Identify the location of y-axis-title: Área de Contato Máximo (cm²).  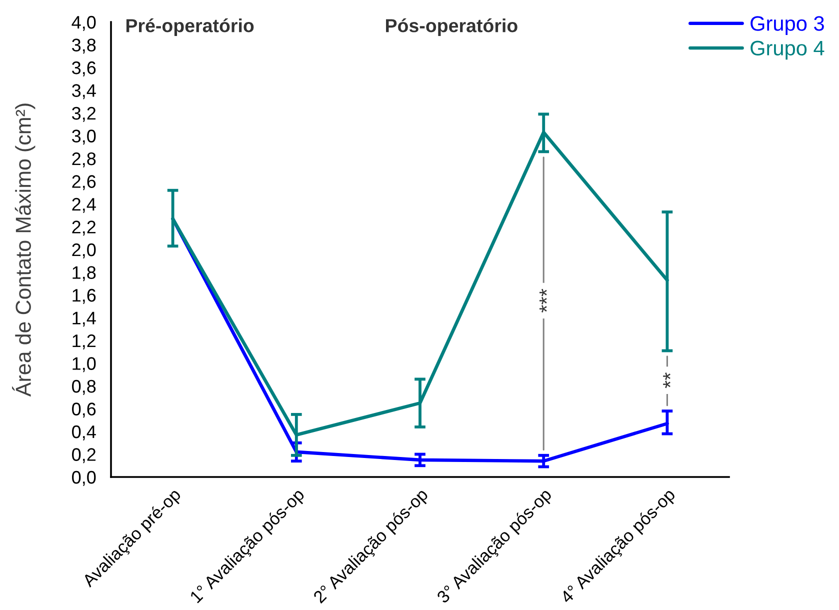
(24, 250).